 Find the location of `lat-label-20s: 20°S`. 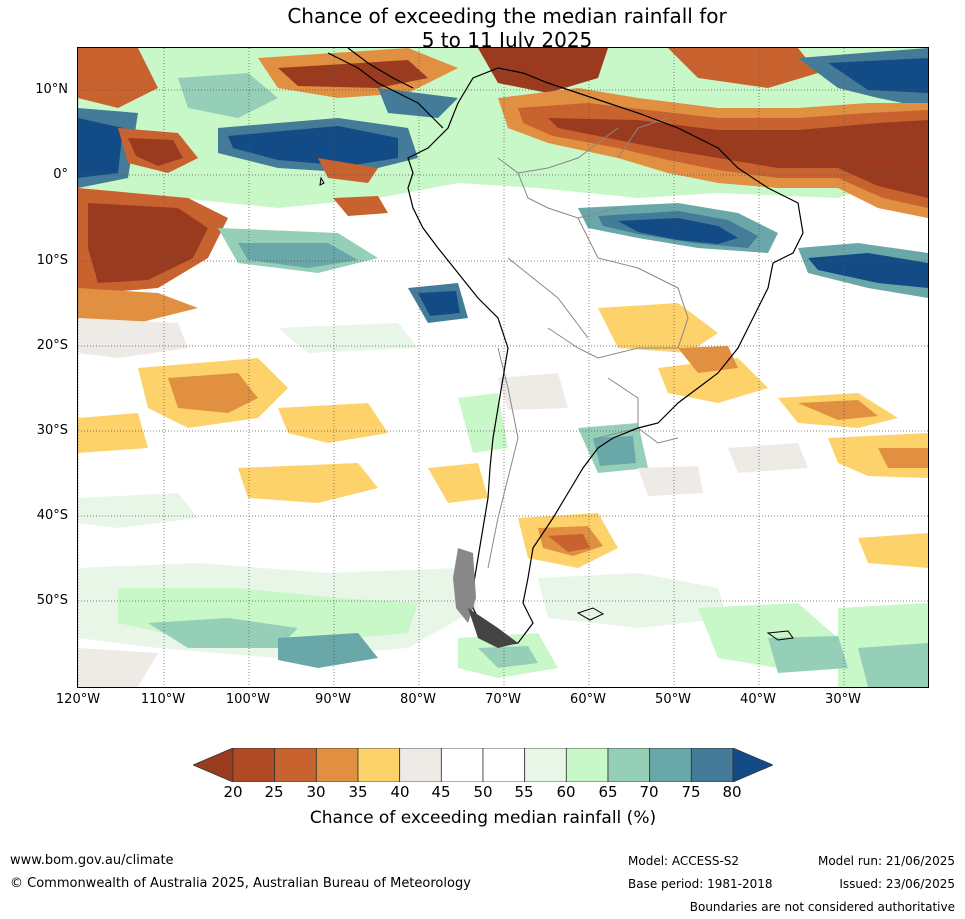

lat-label-20s: 20°S is located at coordinates (52, 345).